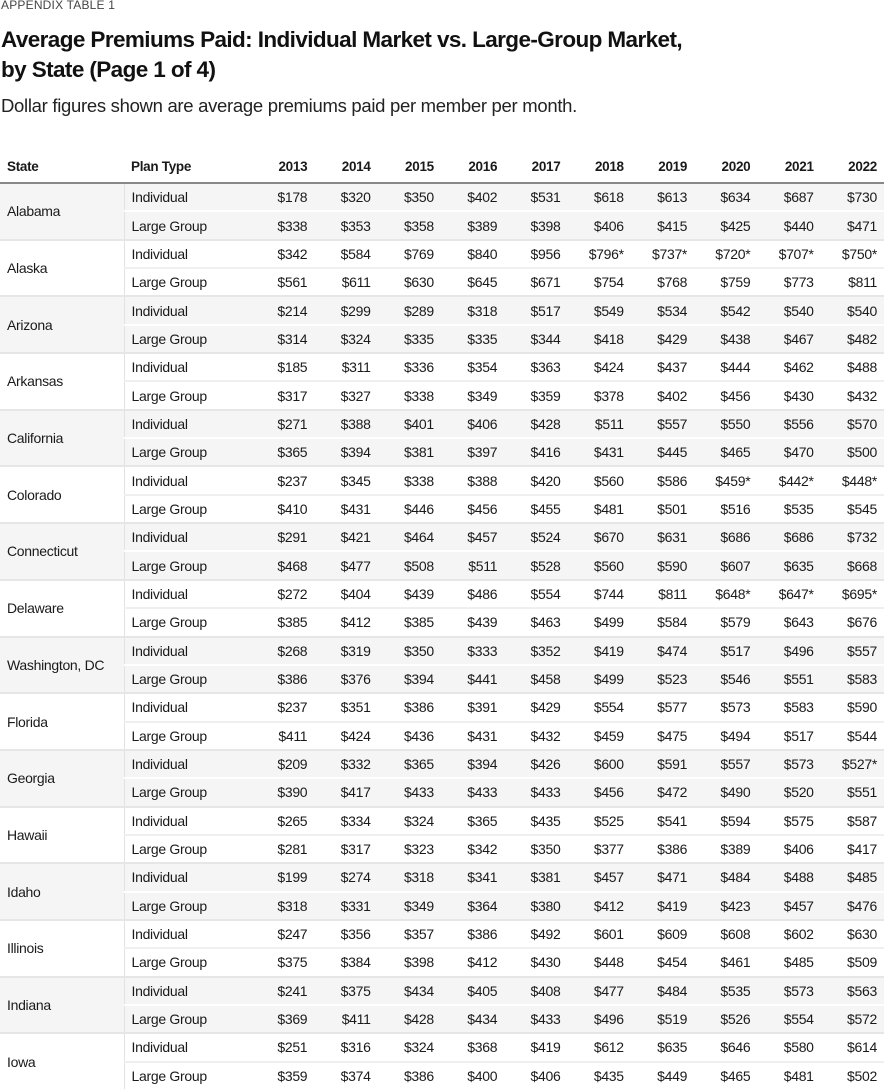 Image resolution: width=884 pixels, height=1090 pixels. Describe the element at coordinates (472, 338) in the screenshot. I see `premium-cell: $335` at that location.